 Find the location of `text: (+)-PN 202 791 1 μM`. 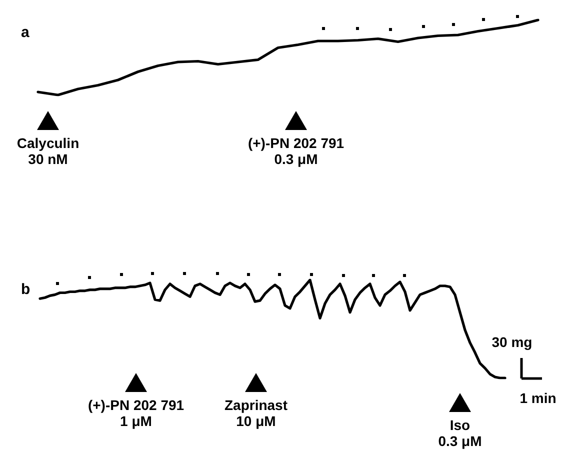

text: (+)-PN 202 791 1 μM is located at coordinates (136, 413).